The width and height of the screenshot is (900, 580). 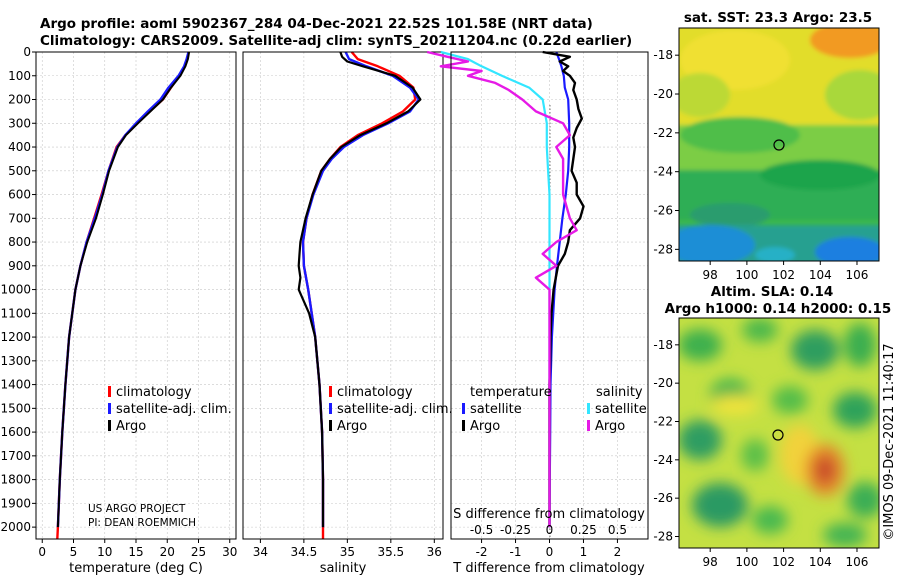 I want to click on series-line-argo-salinity, so click(x=502, y=289).